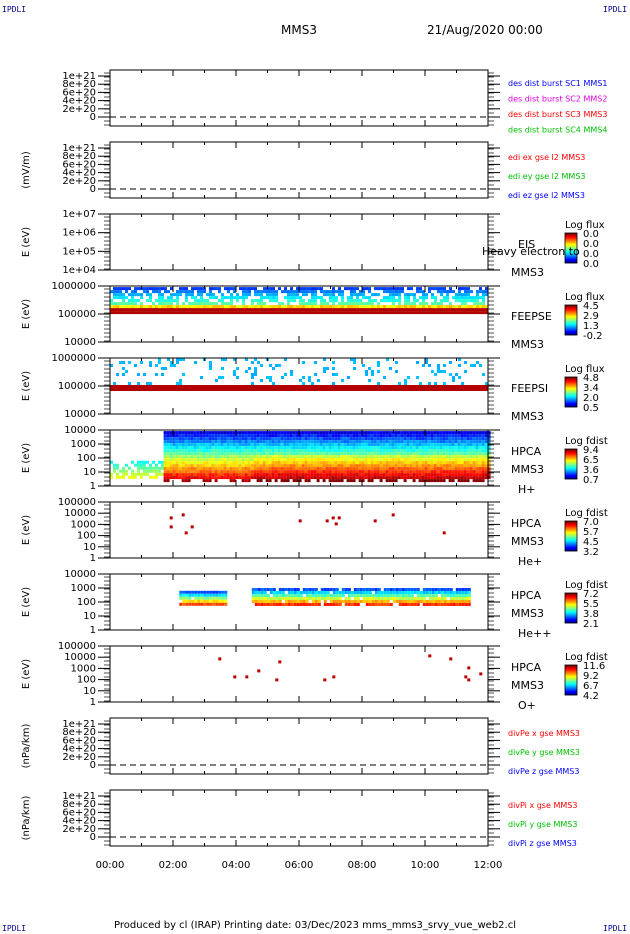 The width and height of the screenshot is (630, 934). What do you see at coordinates (93, 189) in the screenshot?
I see `y-tick-label: 0` at bounding box center [93, 189].